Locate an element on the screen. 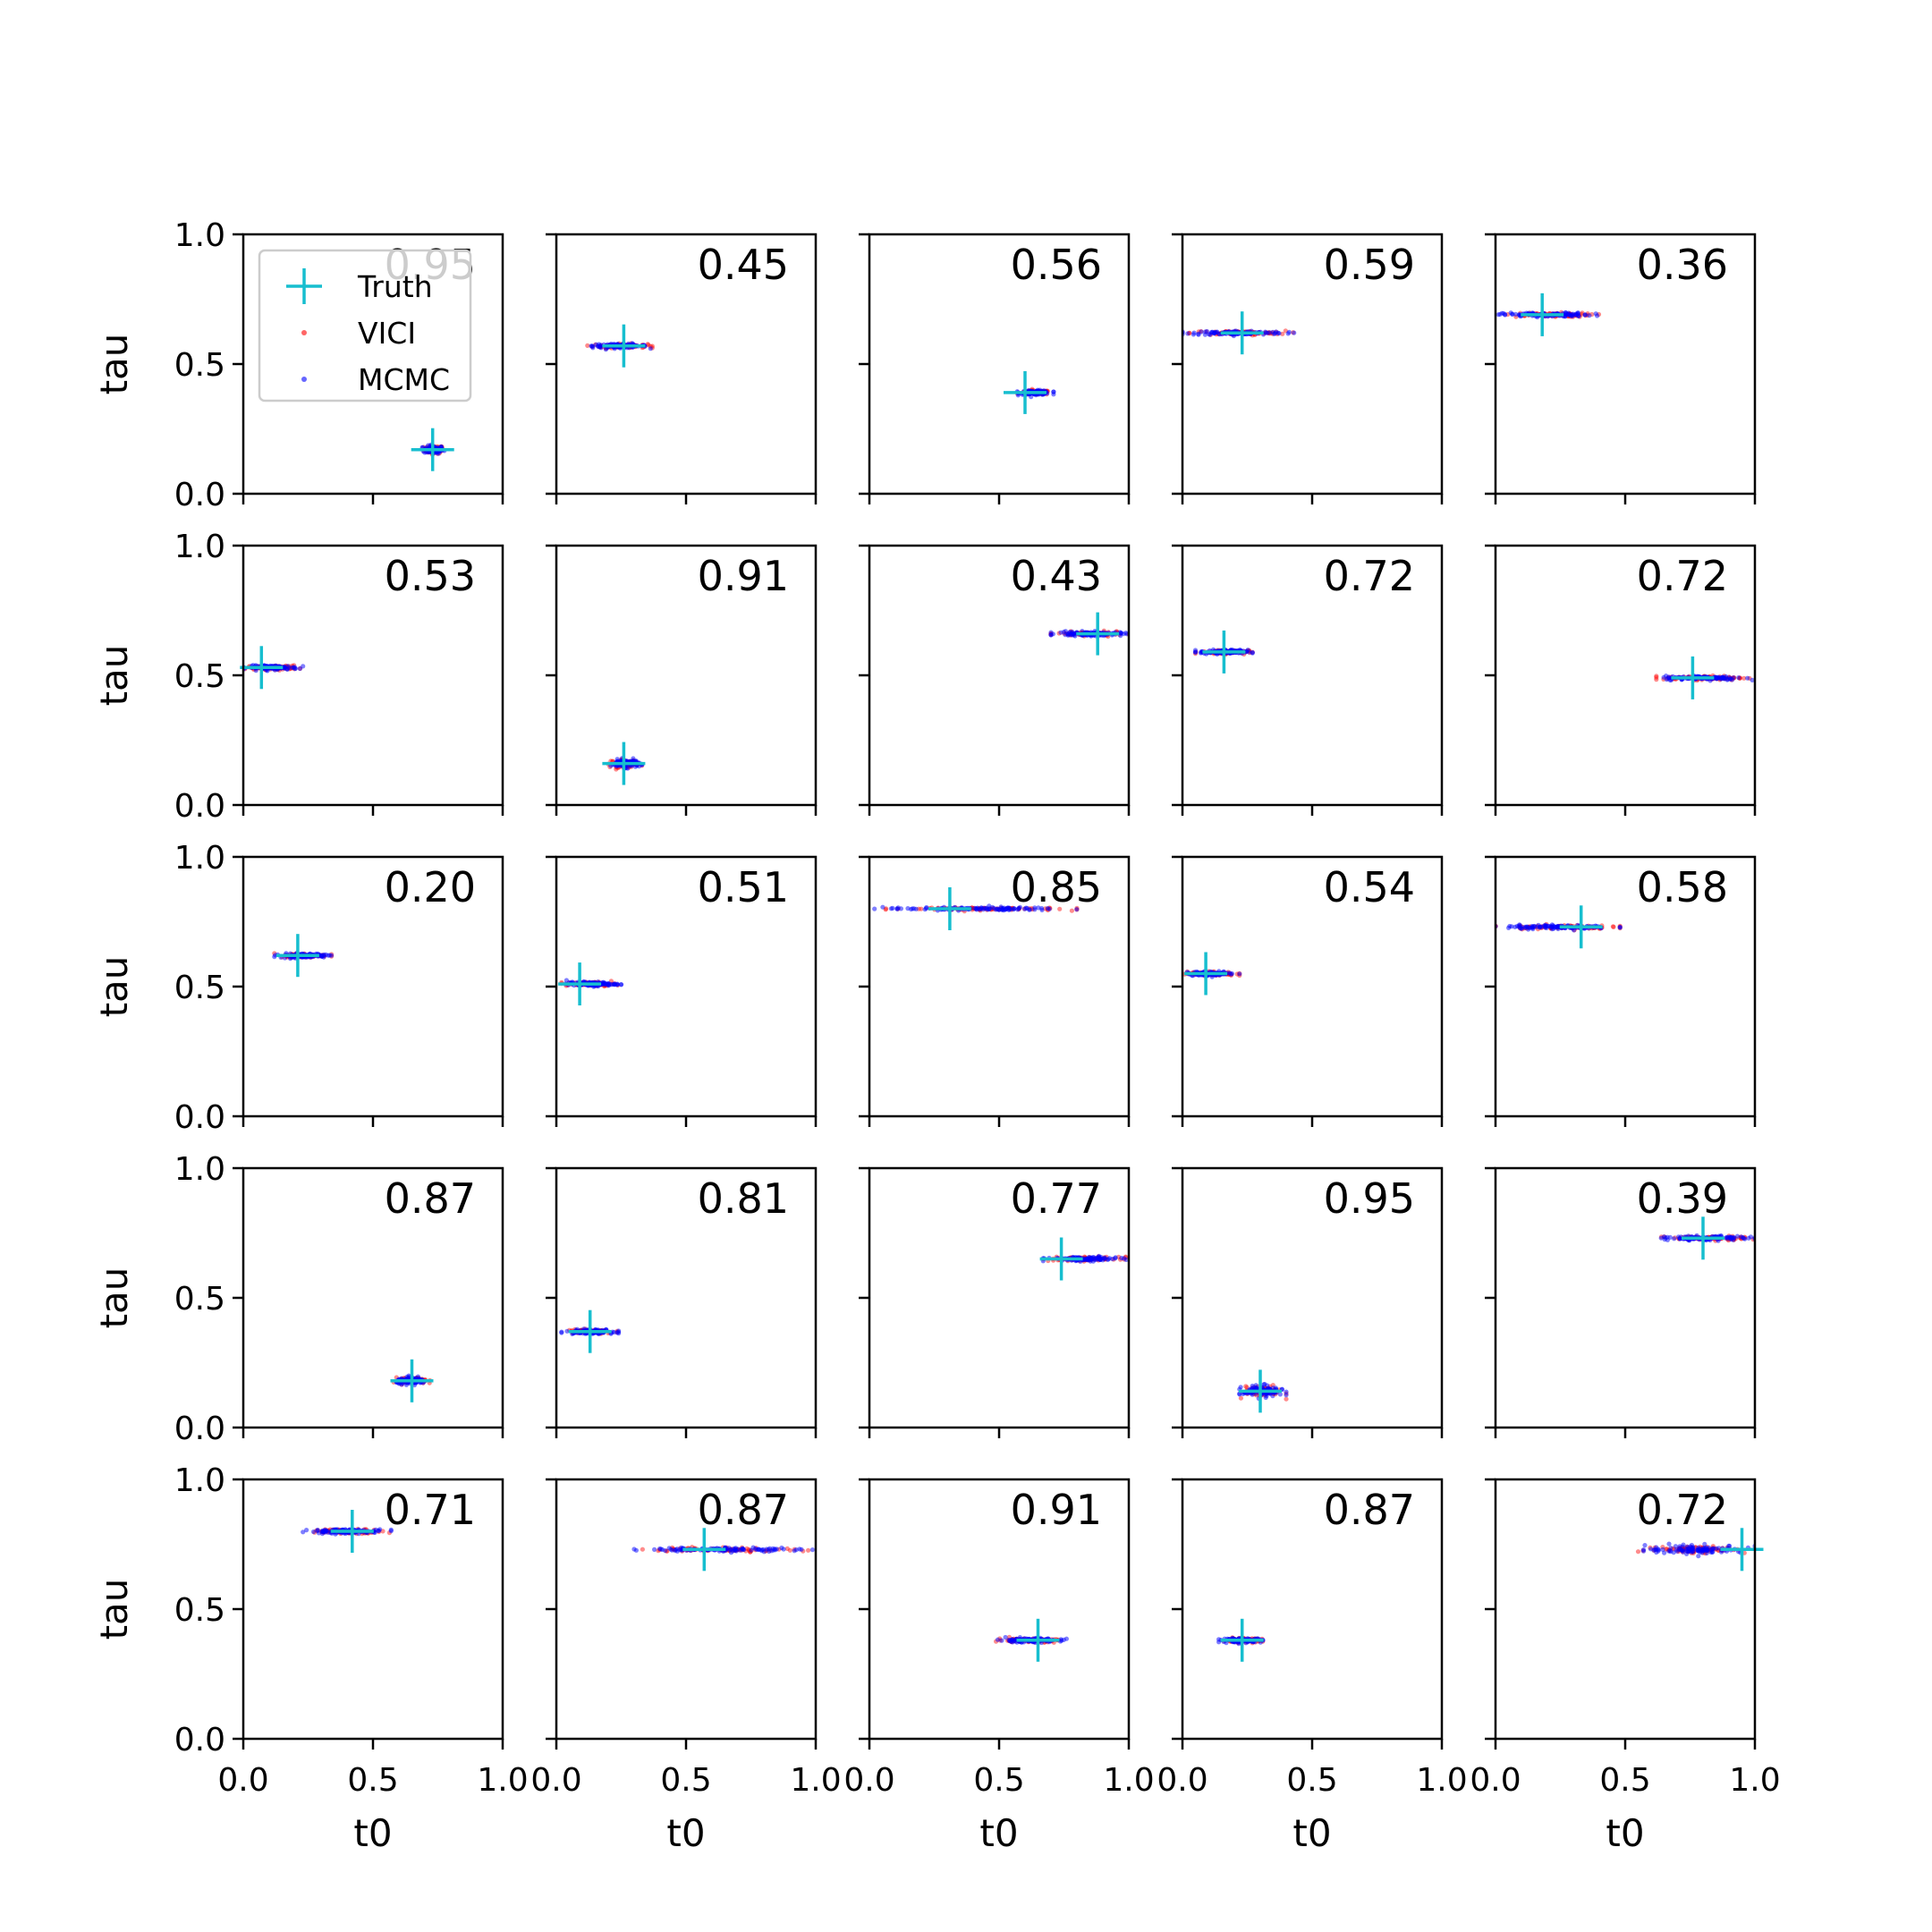  overlap-score: 0.71 is located at coordinates (430, 1510).